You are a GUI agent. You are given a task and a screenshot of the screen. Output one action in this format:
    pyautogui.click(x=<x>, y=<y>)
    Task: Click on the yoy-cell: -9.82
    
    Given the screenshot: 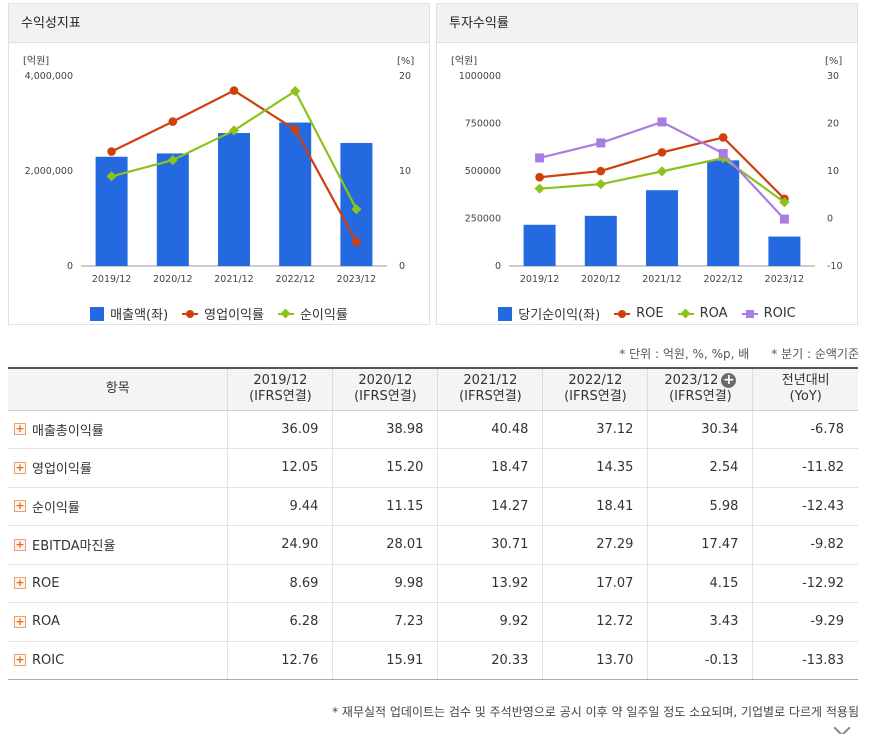 What is the action you would take?
    pyautogui.click(x=805, y=545)
    